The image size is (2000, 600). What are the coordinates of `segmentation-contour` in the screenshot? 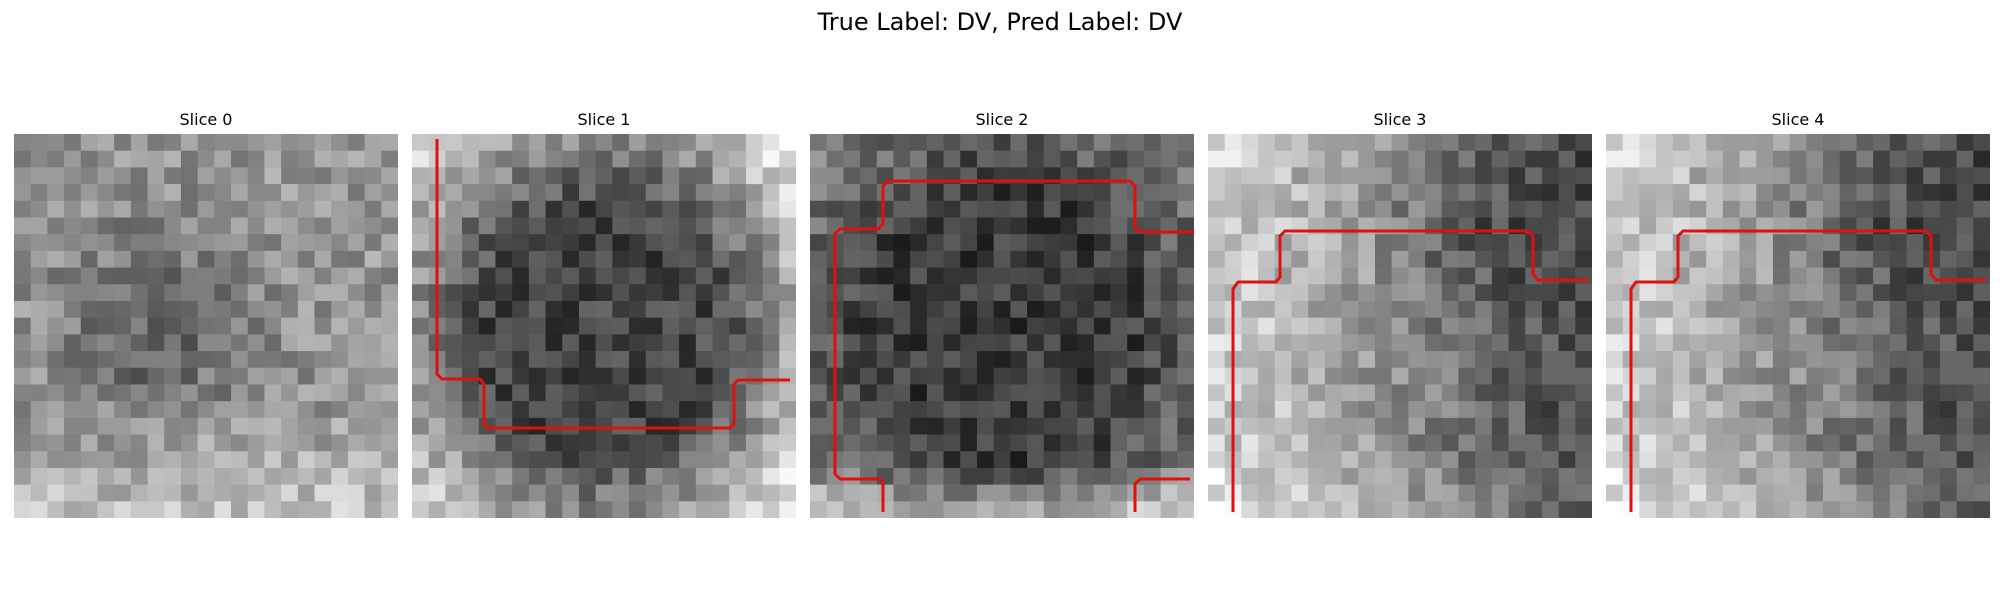 It's located at (1013, 345).